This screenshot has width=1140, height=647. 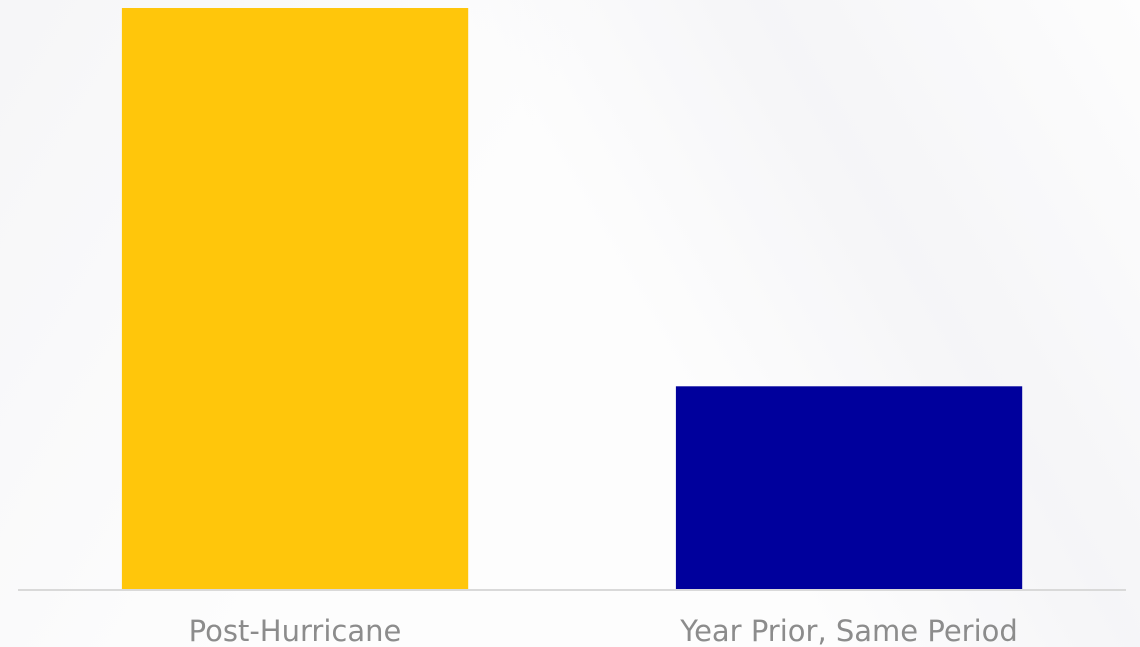 What do you see at coordinates (848, 630) in the screenshot?
I see `x-tick-label: Year Prior, Same Period` at bounding box center [848, 630].